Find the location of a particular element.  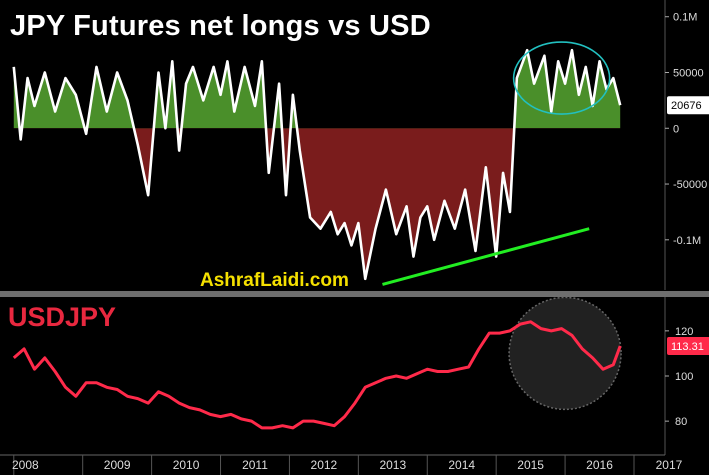

bottom-last-value-box is located at coordinates (688, 345).